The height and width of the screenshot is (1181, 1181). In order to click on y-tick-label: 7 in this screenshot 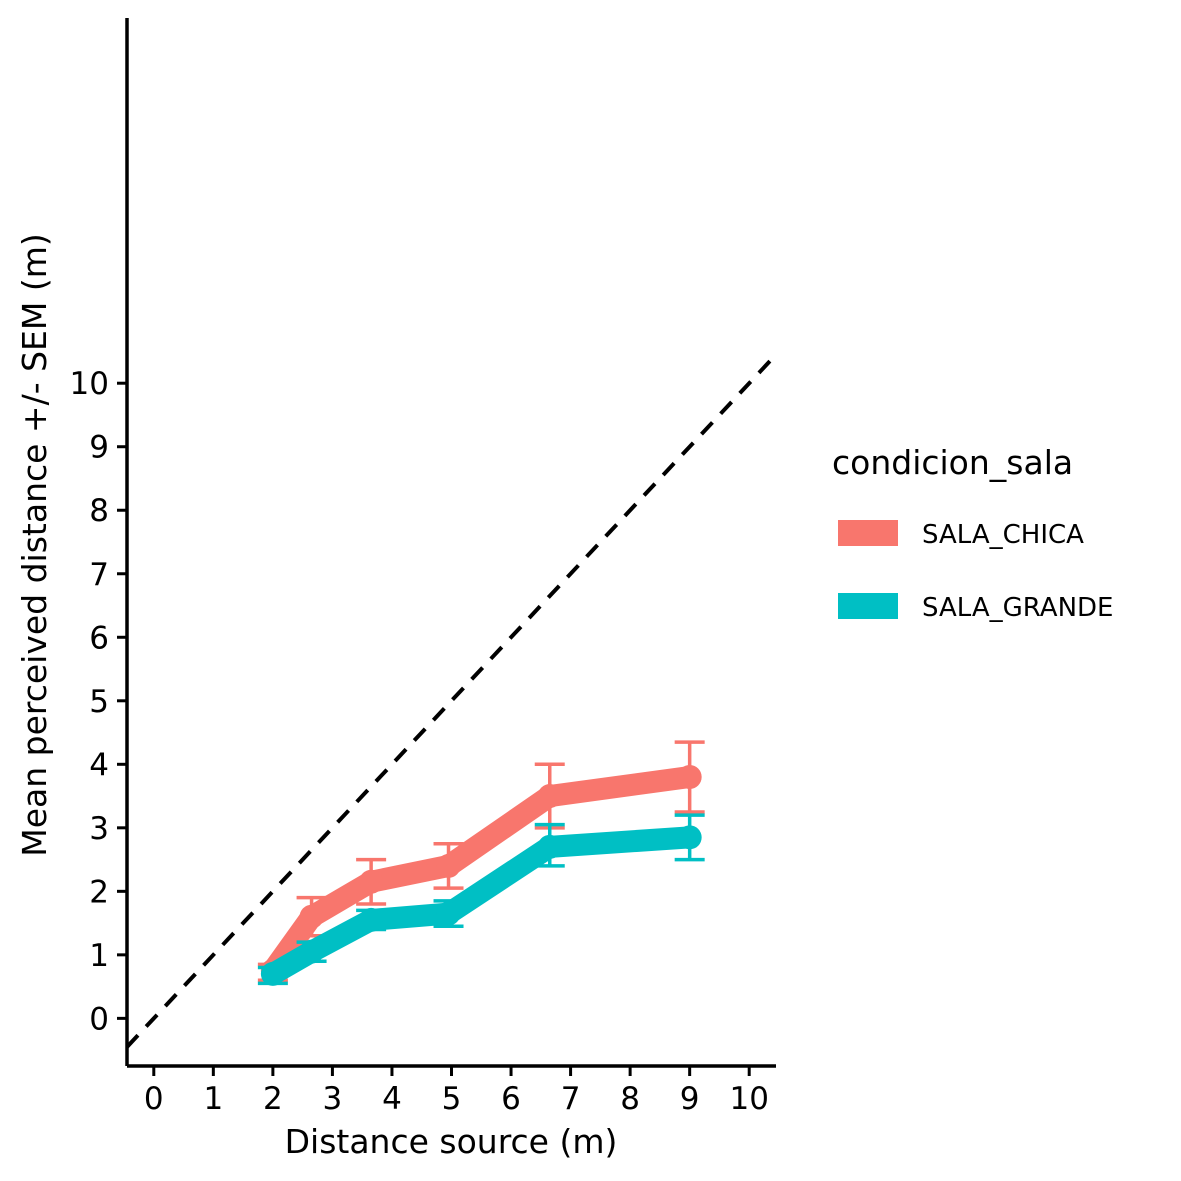, I will do `click(99, 575)`.